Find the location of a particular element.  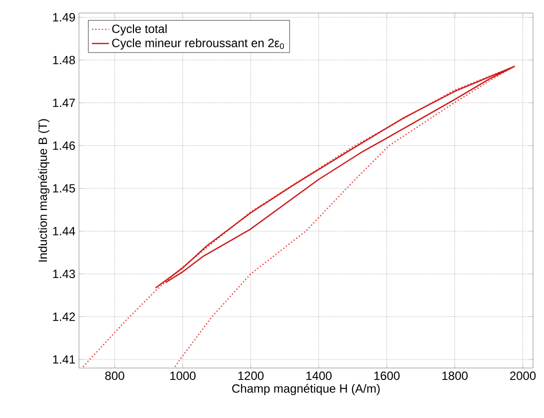

x-tick-label: 2000 is located at coordinates (523, 376).